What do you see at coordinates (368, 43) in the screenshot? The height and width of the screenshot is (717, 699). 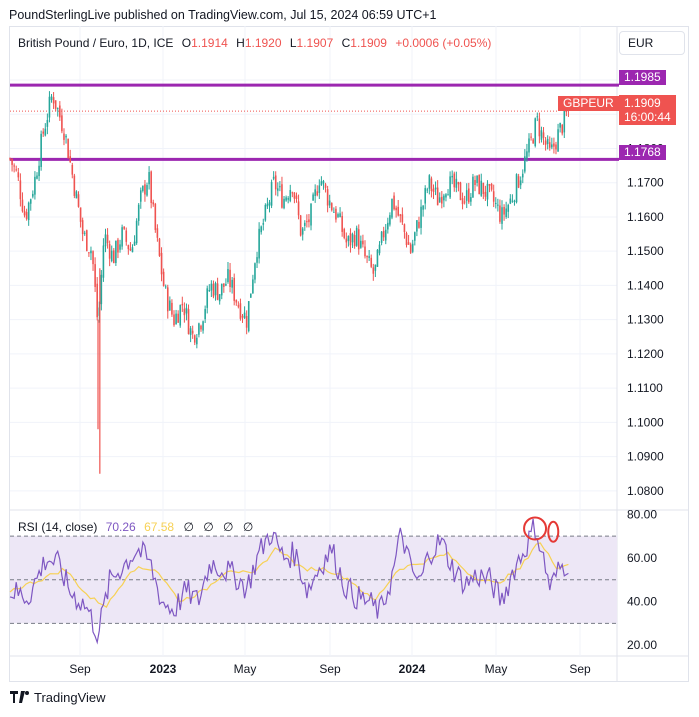 I see `close-value: 1.1909` at bounding box center [368, 43].